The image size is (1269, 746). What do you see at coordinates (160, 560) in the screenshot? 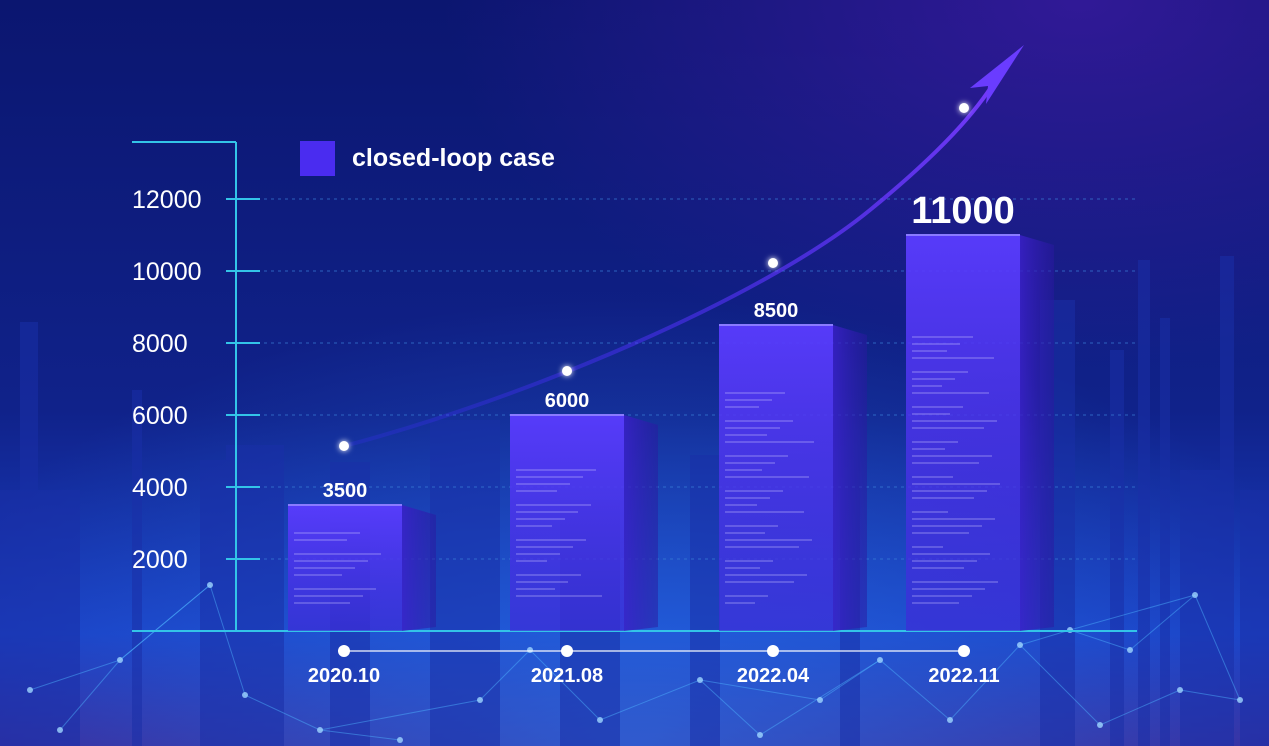
I see `y-tick-label: 2000` at bounding box center [160, 560].